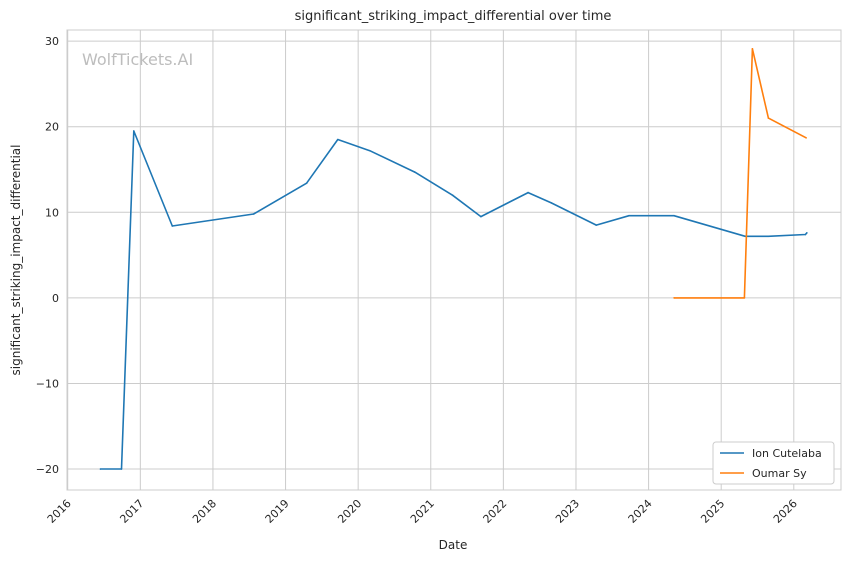  What do you see at coordinates (567, 511) in the screenshot?
I see `x-tick-label: 2023` at bounding box center [567, 511].